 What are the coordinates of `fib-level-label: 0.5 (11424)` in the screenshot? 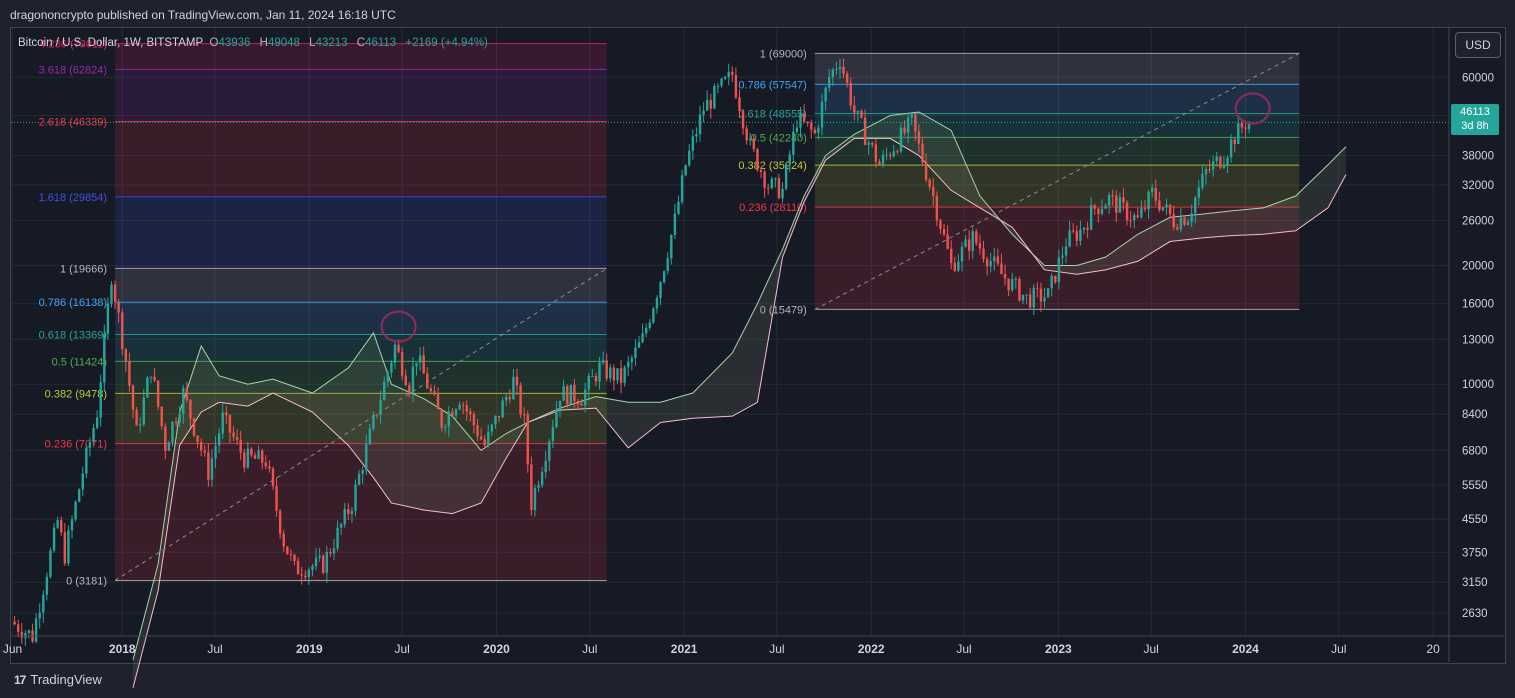 It's located at (79, 362).